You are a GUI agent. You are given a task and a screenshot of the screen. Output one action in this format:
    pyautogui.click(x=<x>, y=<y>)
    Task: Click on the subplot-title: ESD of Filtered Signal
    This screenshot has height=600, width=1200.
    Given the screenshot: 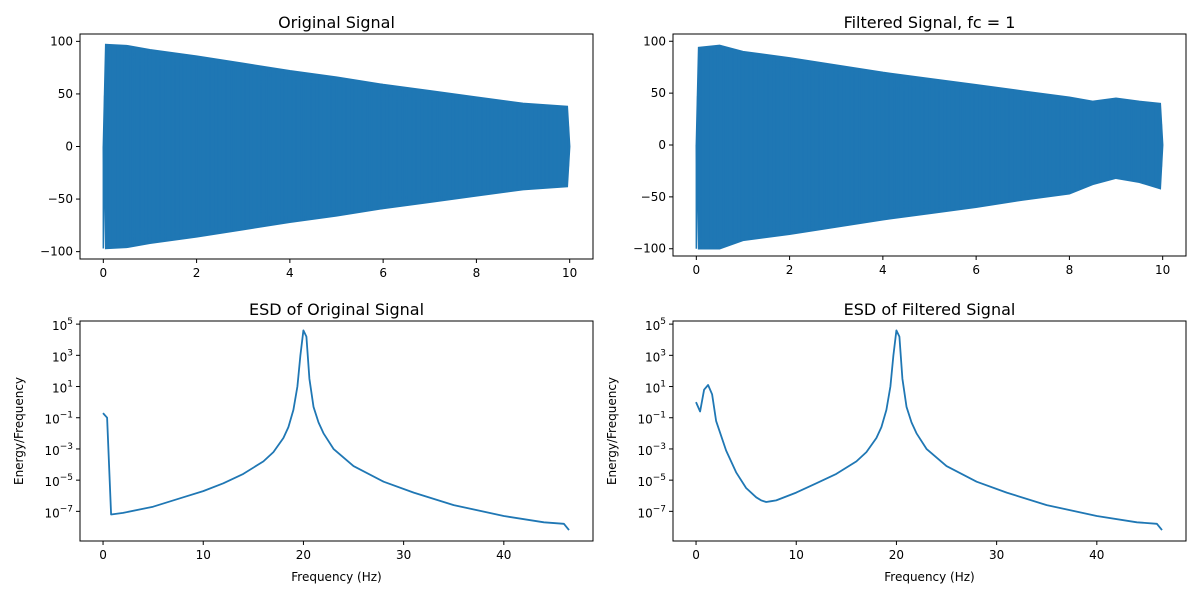 What is the action you would take?
    pyautogui.click(x=930, y=309)
    